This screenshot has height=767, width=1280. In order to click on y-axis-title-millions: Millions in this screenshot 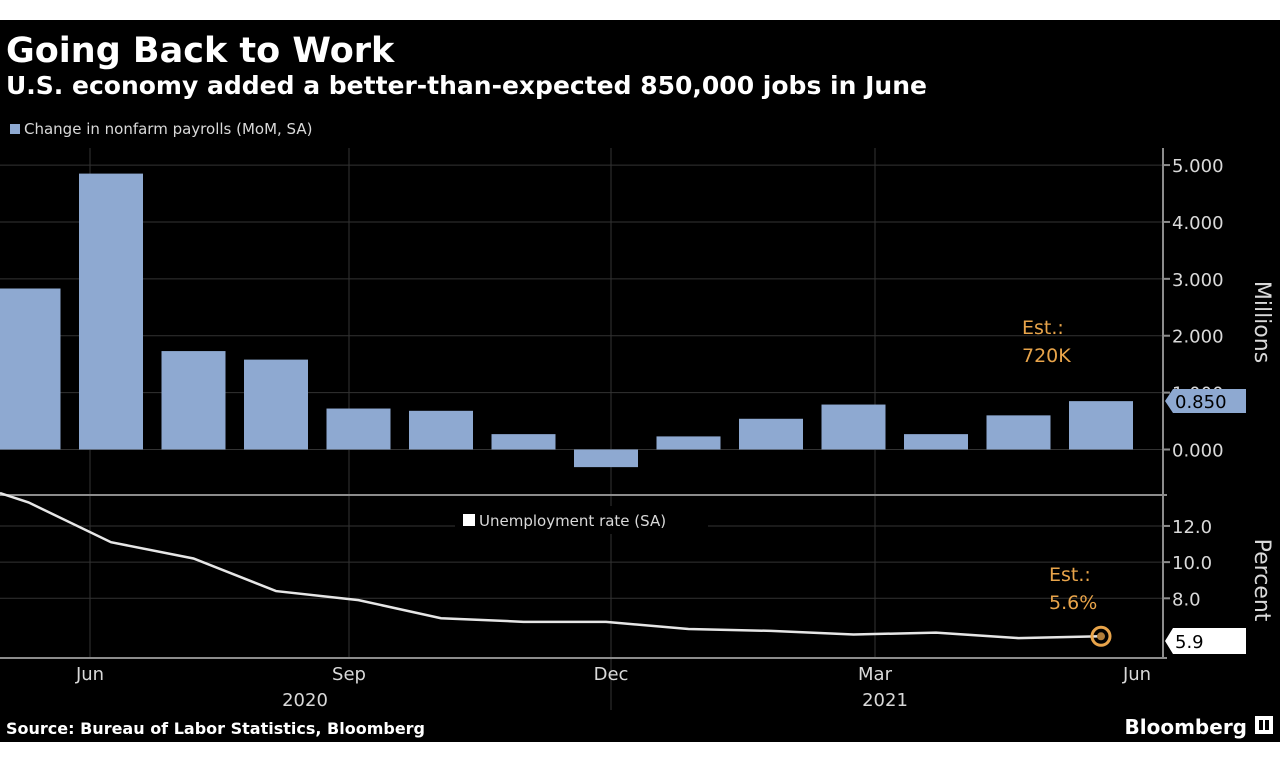, I will do `click(1261, 322)`.